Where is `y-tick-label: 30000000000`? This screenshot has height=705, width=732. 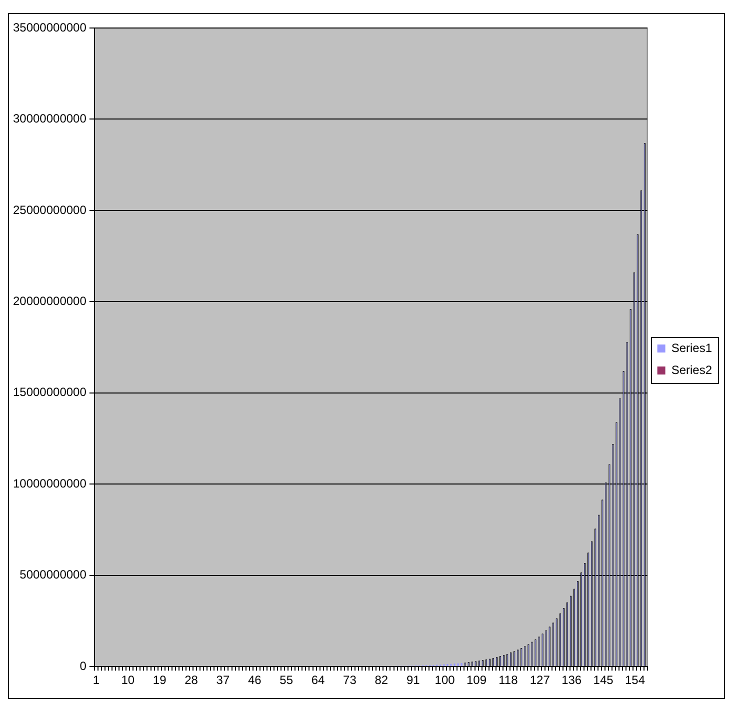
y-tick-label: 30000000000 is located at coordinates (49, 119).